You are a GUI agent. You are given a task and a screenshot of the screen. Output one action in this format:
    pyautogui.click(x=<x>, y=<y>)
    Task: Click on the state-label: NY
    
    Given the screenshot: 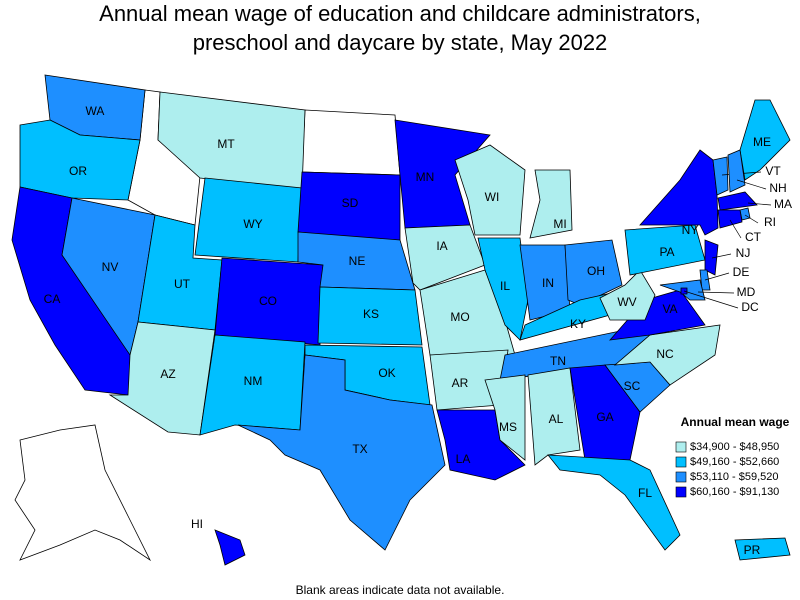 What is the action you would take?
    pyautogui.click(x=690, y=230)
    